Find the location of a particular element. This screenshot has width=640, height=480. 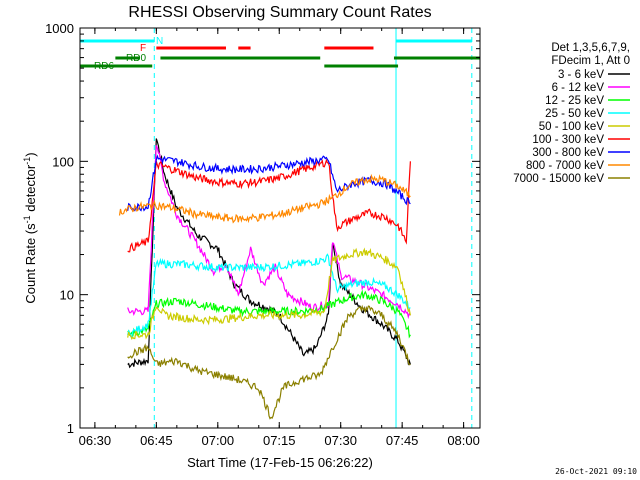

y-tick-label-0: 1 is located at coordinates (70, 428).